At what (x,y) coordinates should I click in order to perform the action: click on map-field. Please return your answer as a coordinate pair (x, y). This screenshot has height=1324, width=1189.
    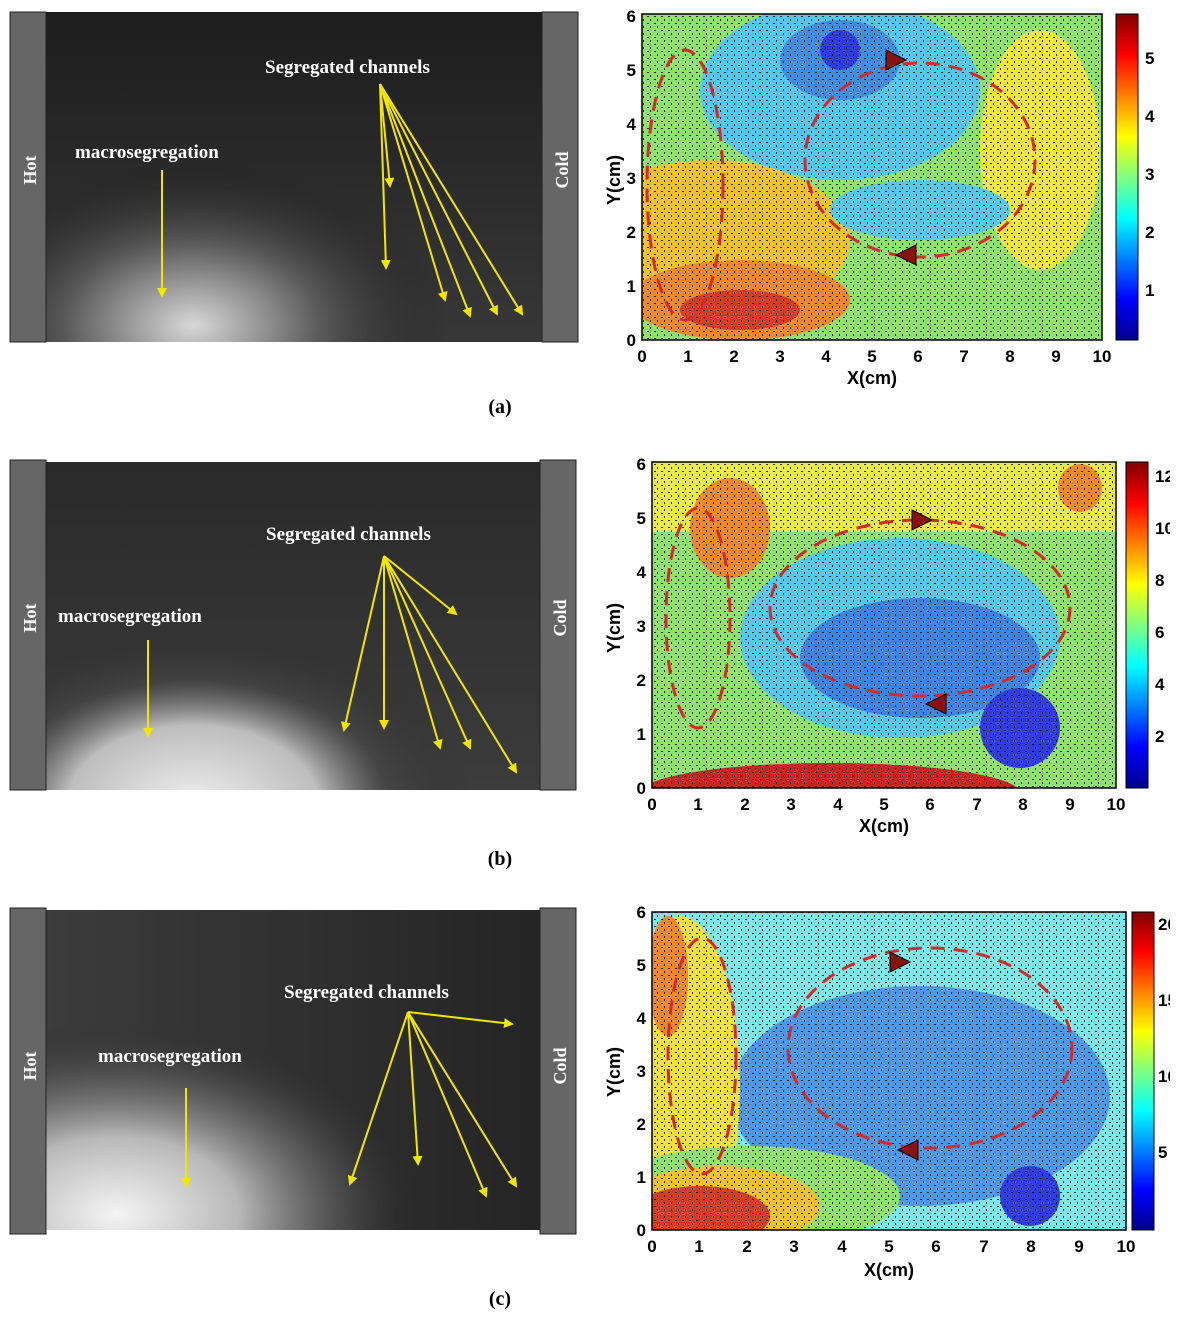
    Looking at the image, I should click on (889, 1071).